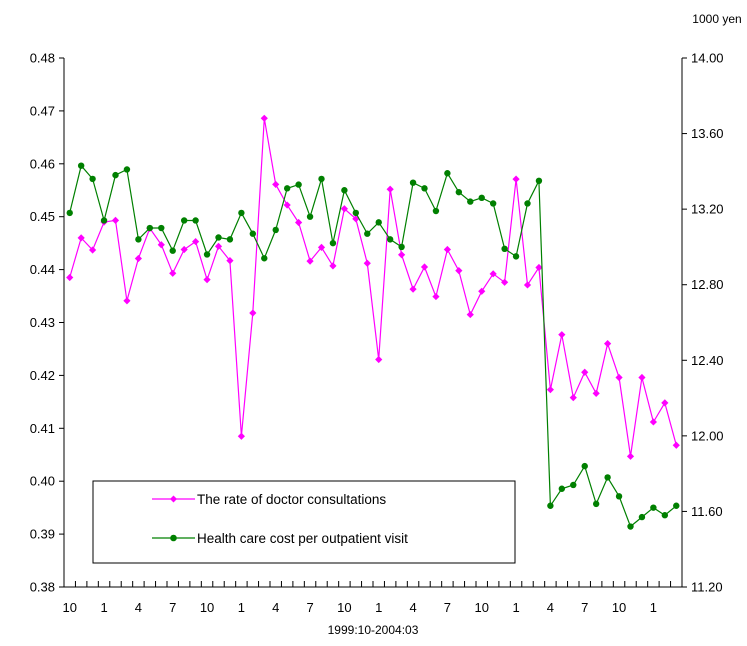  Describe the element at coordinates (707, 209) in the screenshot. I see `right-tick-label: 13.20` at that location.